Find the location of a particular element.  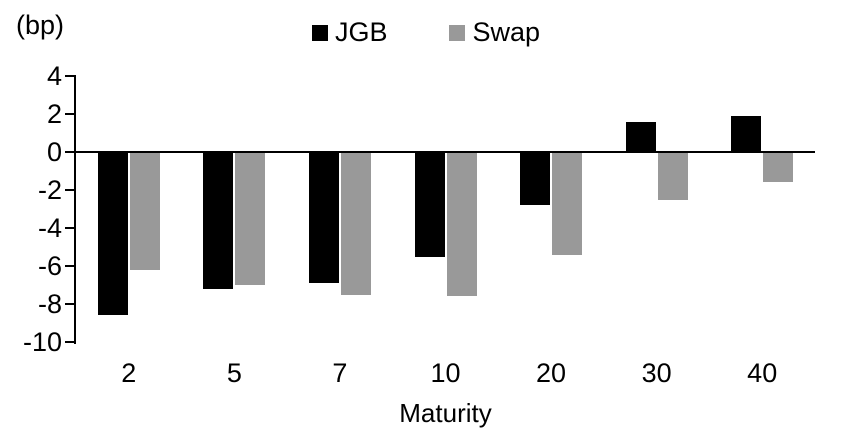

y-tick-label: -10 is located at coordinates (42, 342).